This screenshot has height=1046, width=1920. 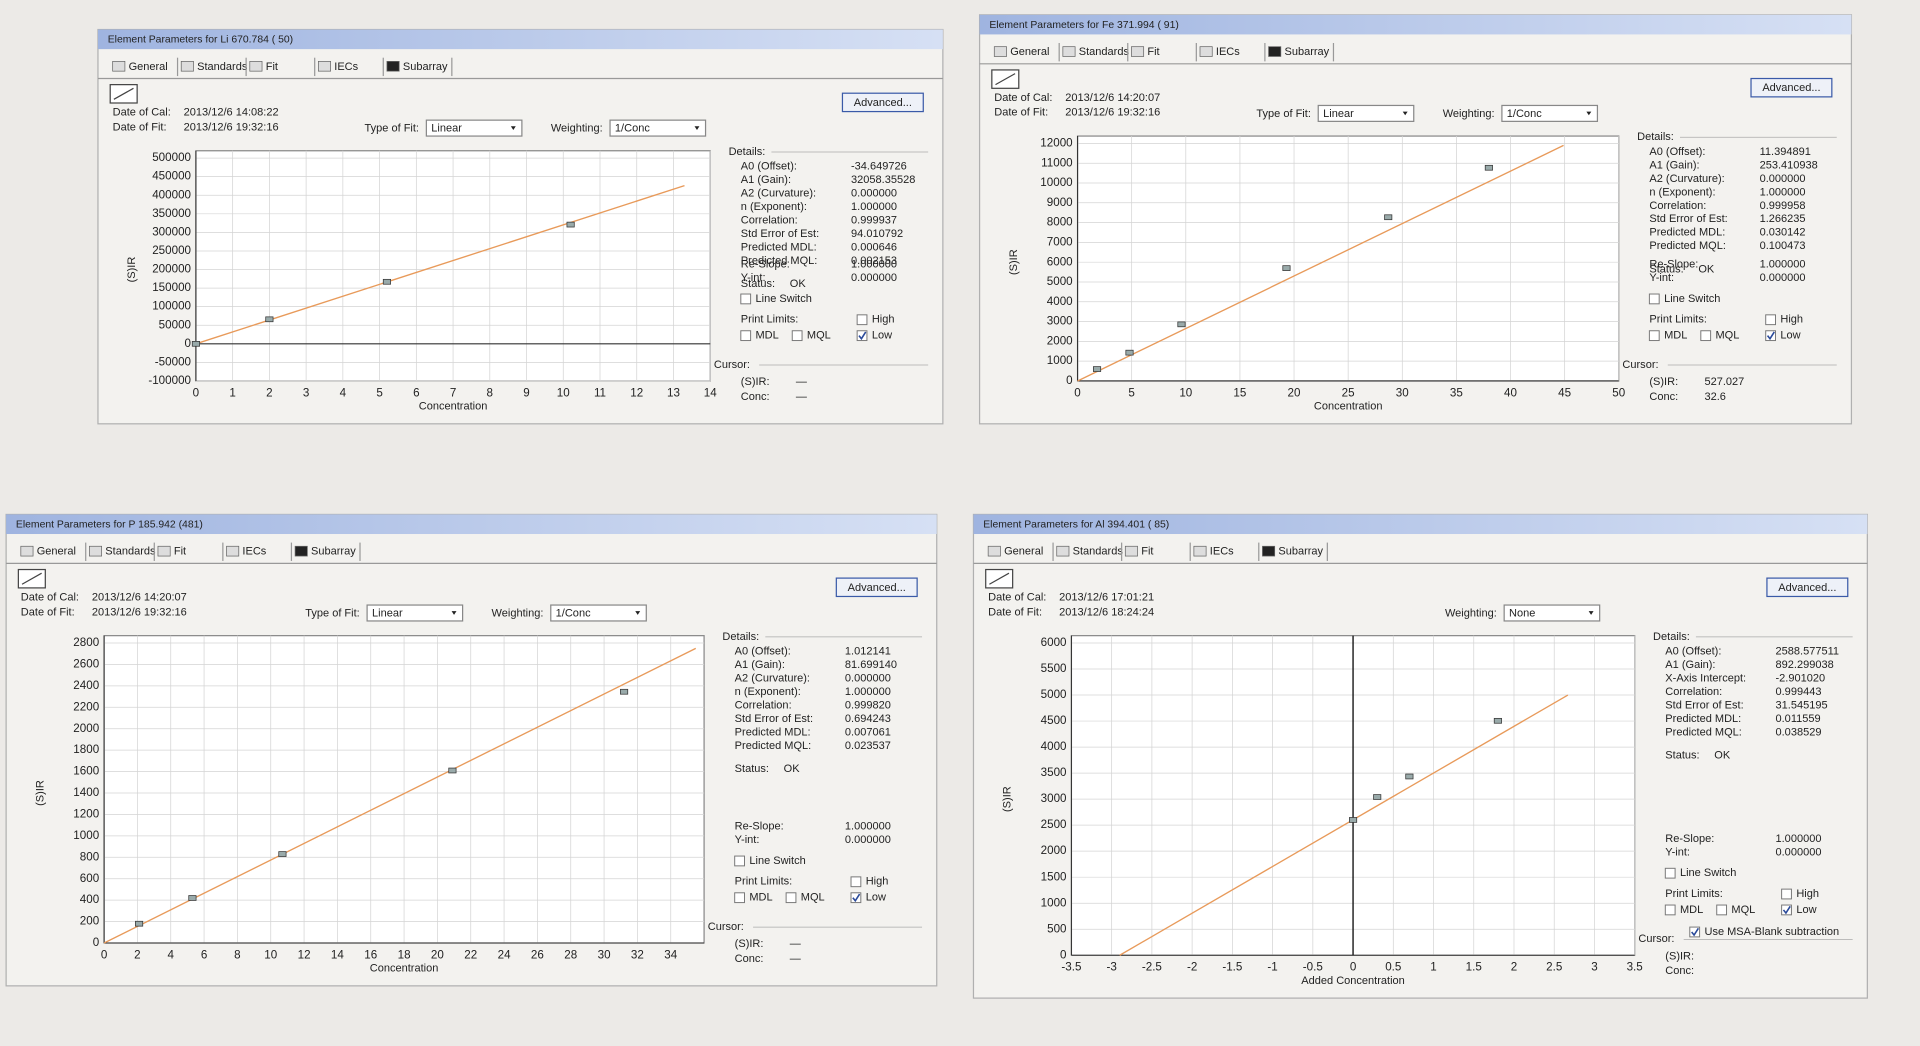 What do you see at coordinates (1054, 876) in the screenshot?
I see `y-tick-label: 1500` at bounding box center [1054, 876].